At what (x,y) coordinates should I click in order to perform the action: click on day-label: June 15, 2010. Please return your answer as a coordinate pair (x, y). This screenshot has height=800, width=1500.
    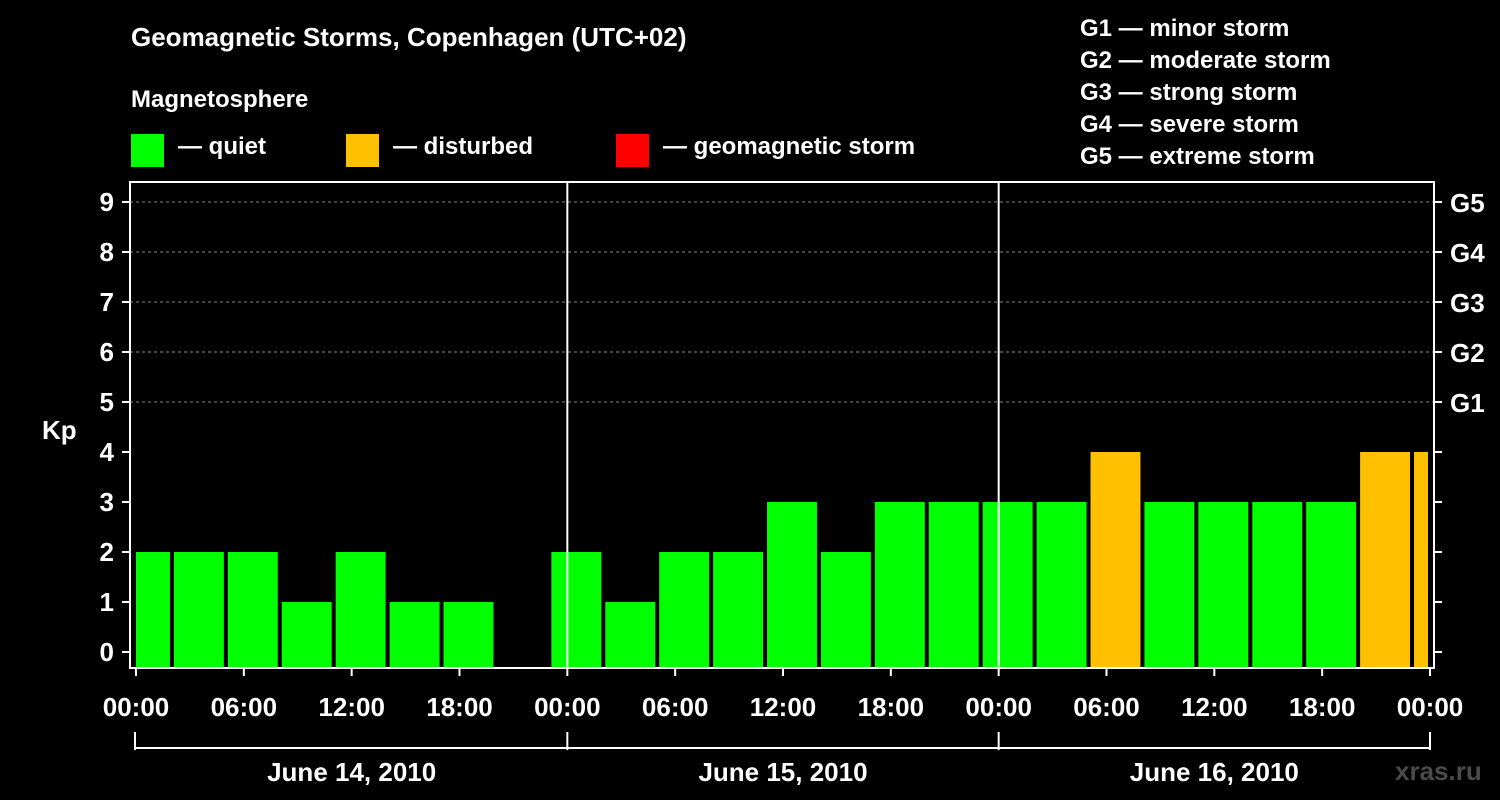
    Looking at the image, I should click on (782, 772).